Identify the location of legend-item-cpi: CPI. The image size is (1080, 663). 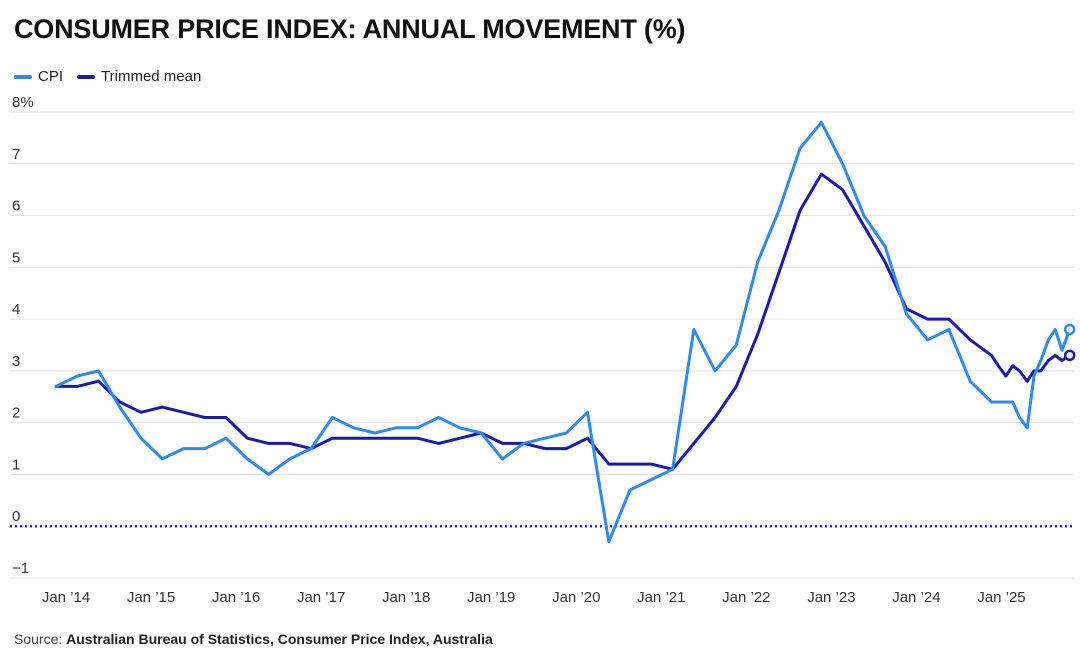
(38, 76).